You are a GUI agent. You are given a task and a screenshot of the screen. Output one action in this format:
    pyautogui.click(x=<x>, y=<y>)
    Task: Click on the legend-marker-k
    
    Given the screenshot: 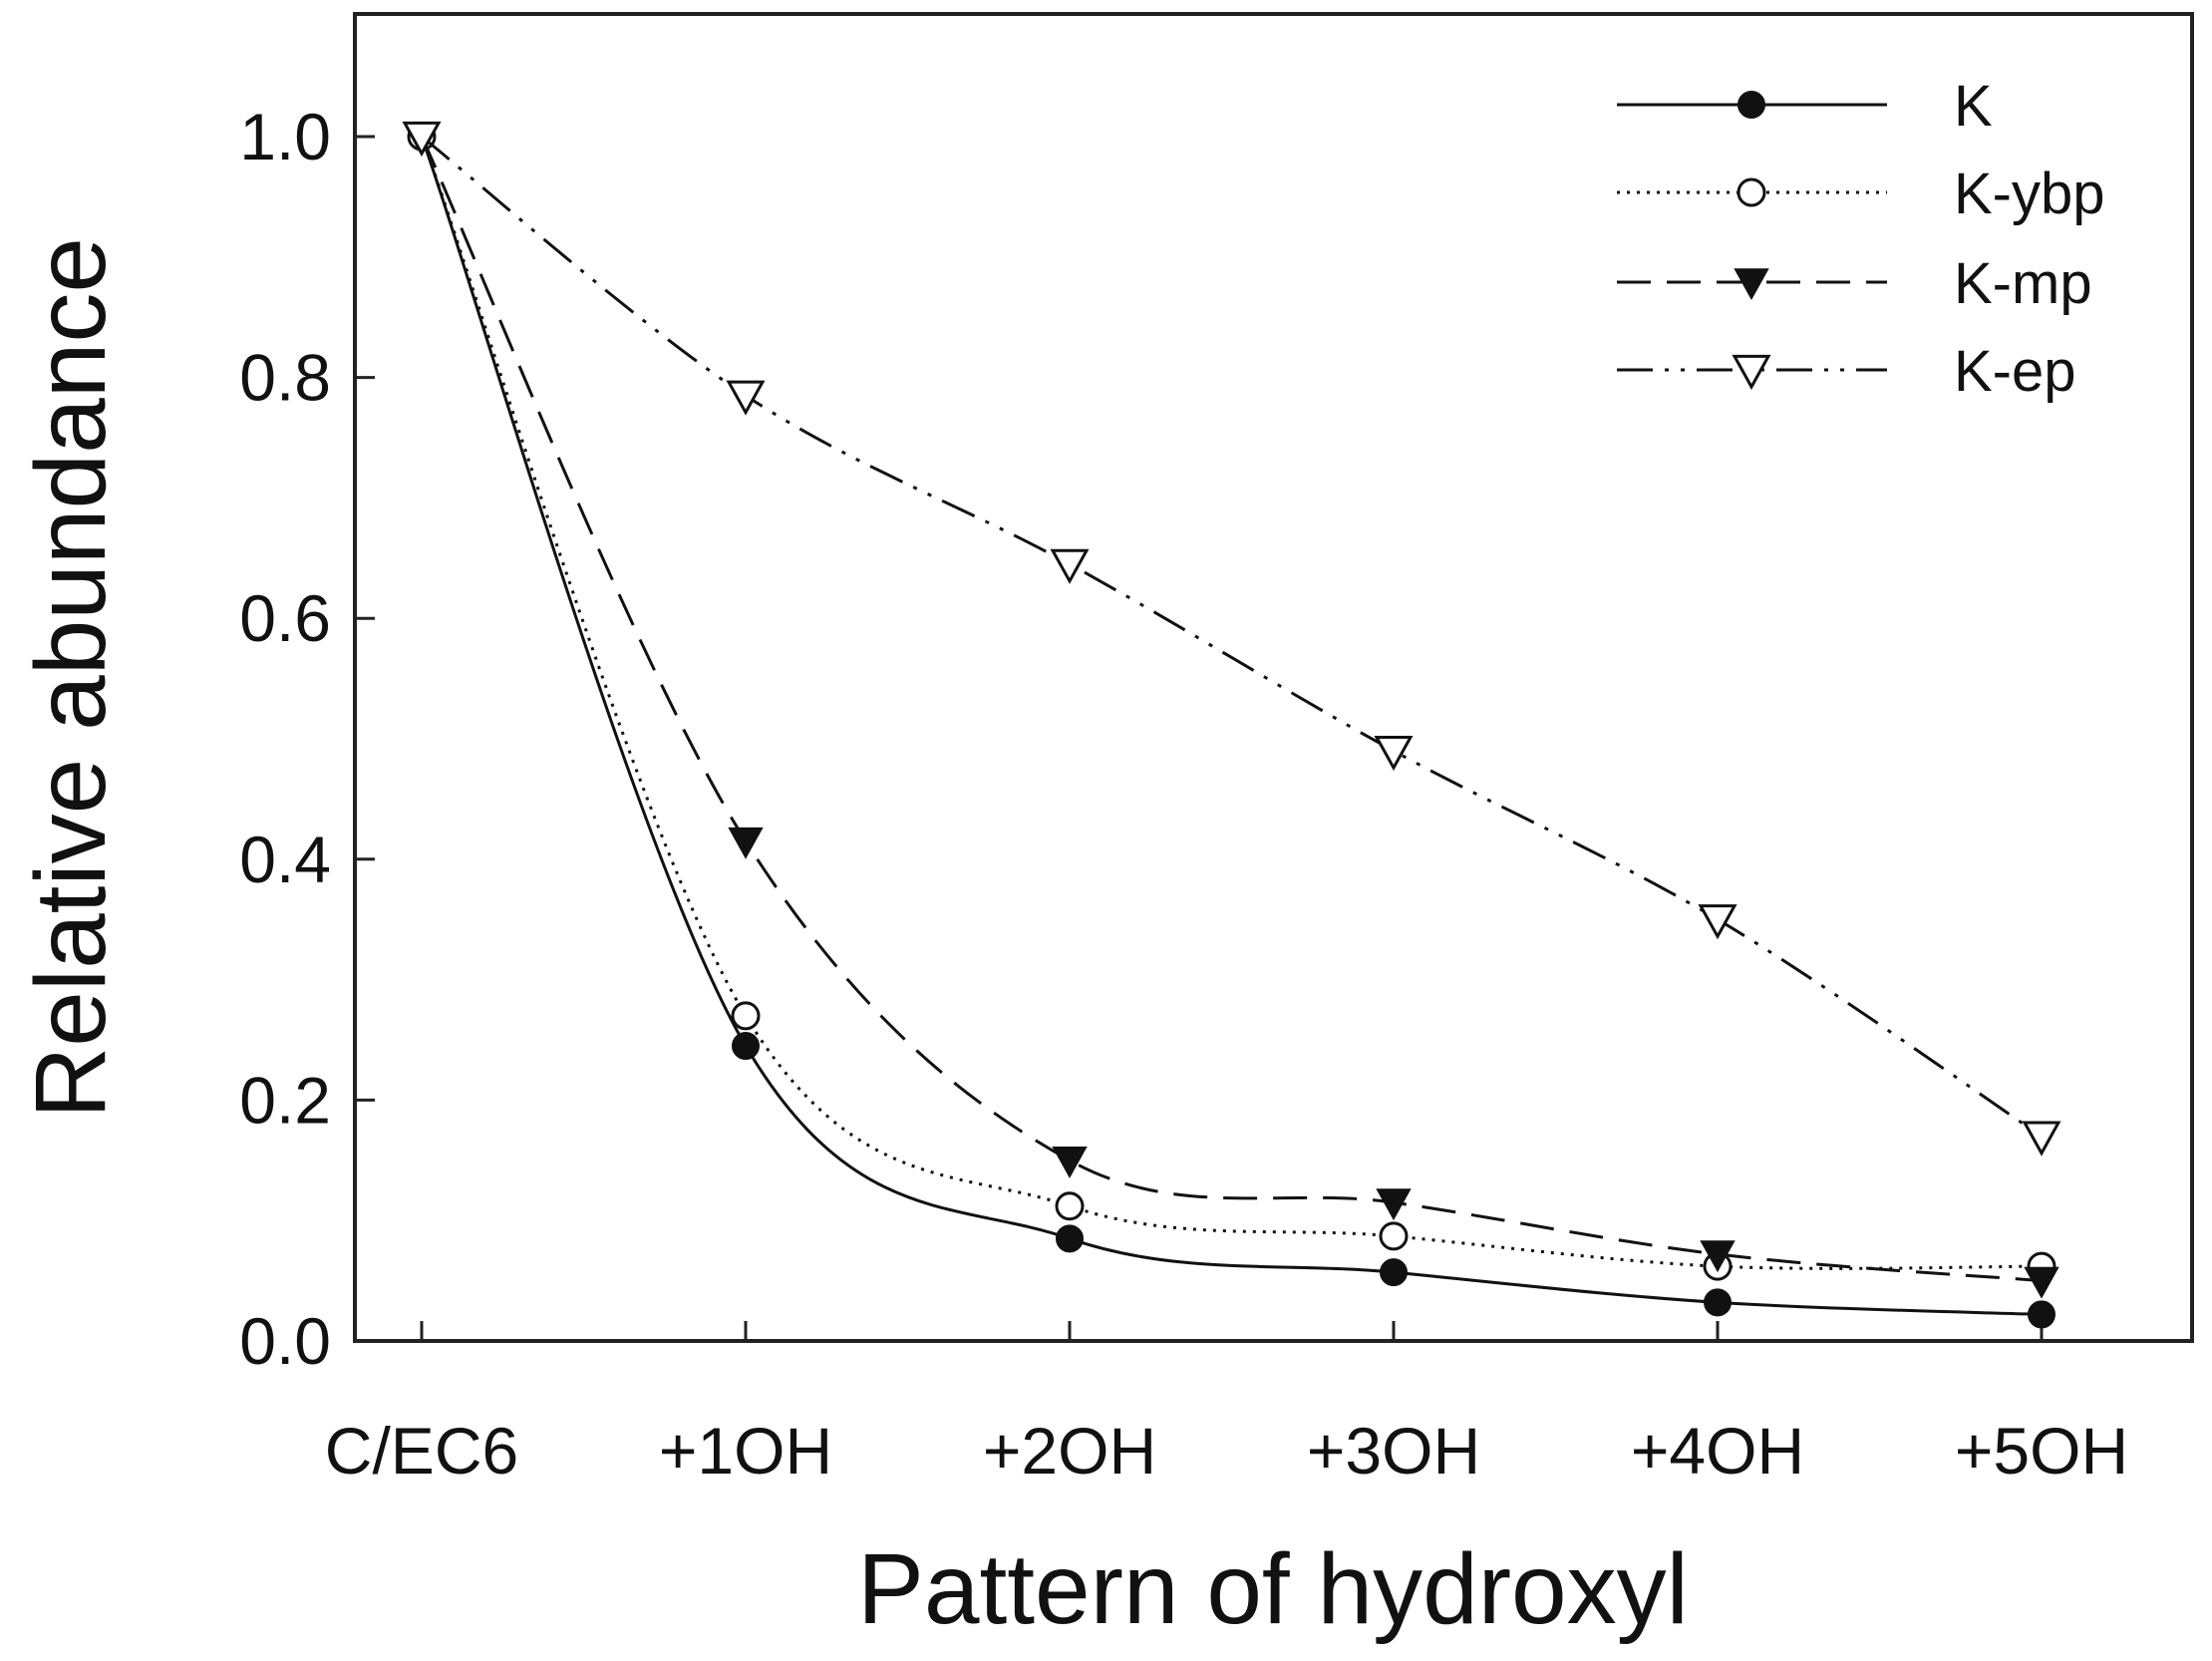 What is the action you would take?
    pyautogui.click(x=1751, y=105)
    